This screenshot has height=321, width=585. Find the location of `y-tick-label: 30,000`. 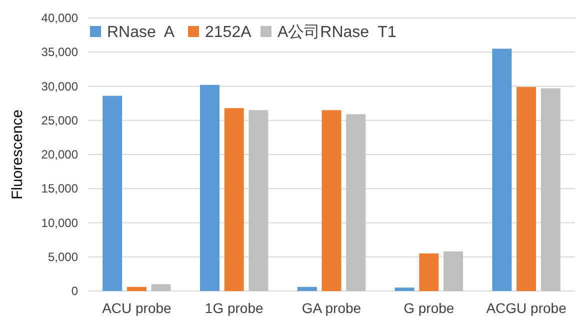

y-tick-label: 30,000 is located at coordinates (59, 86).